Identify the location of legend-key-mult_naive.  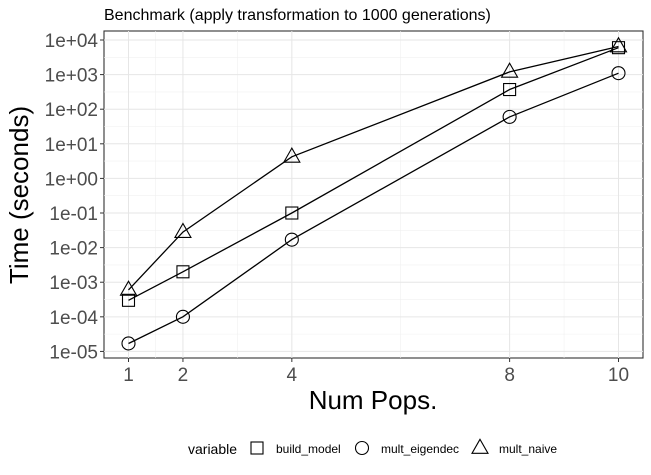
(480, 446).